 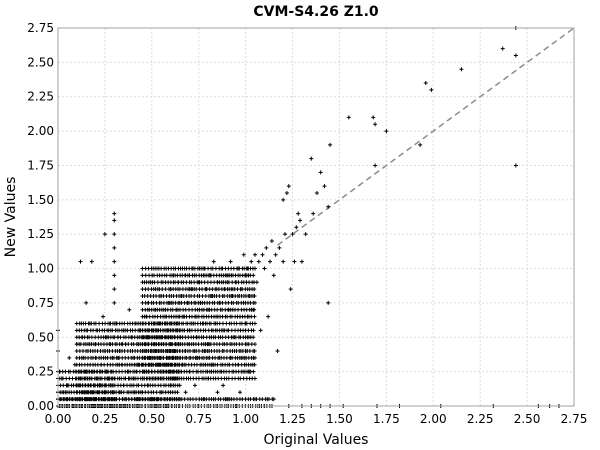 What do you see at coordinates (339, 419) in the screenshot?
I see `x-tick-label: 1.50` at bounding box center [339, 419].